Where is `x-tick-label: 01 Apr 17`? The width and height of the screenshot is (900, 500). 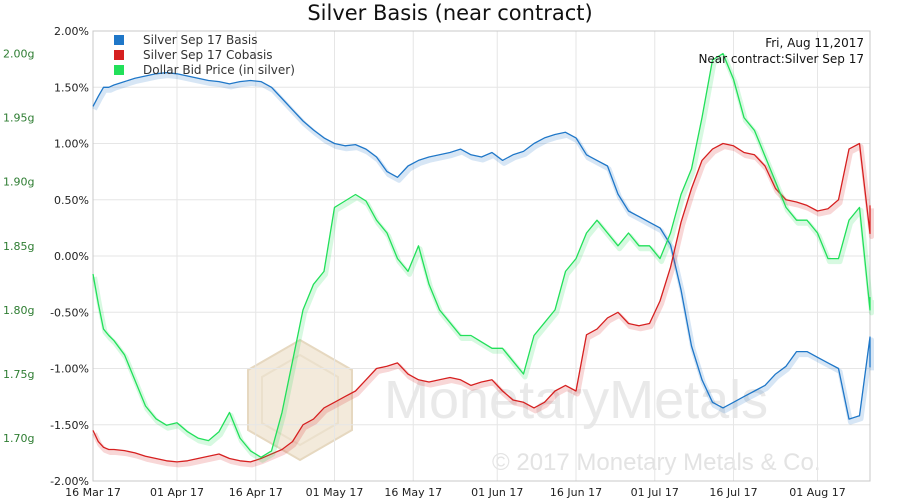 x-tick-label: 01 Apr 17 is located at coordinates (177, 492).